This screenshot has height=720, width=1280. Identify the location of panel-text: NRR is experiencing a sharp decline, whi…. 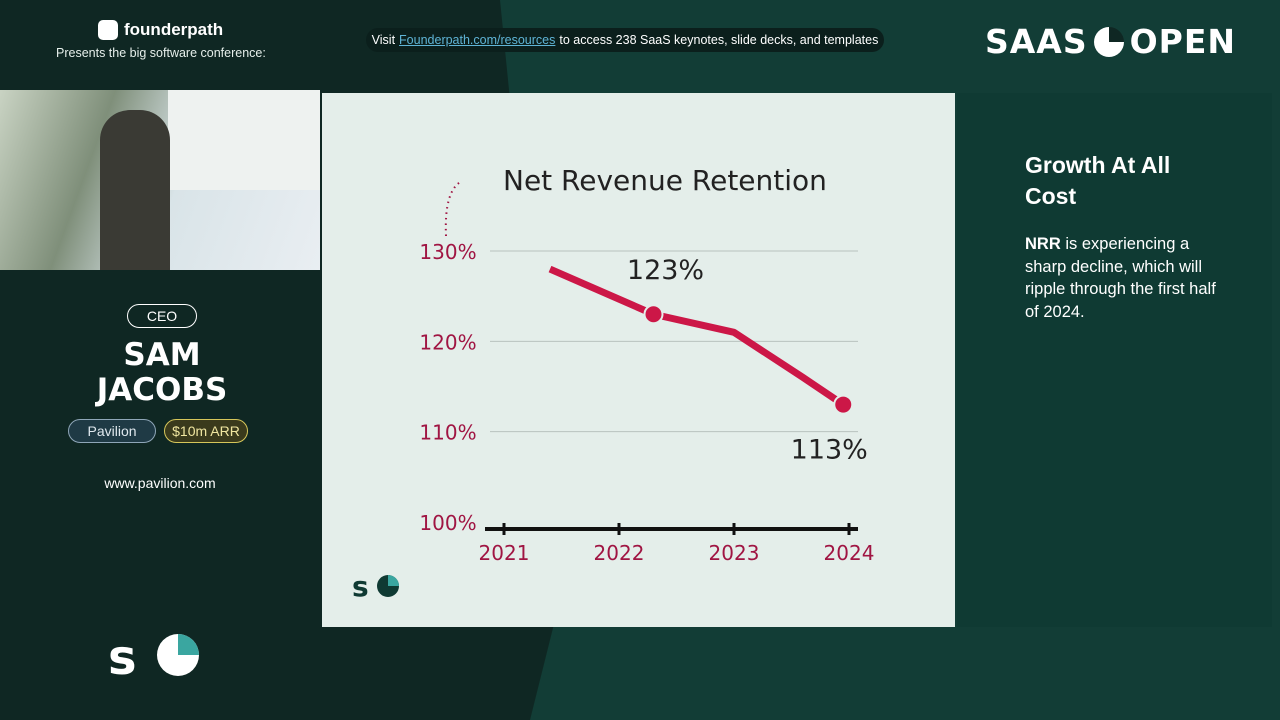
(1125, 278).